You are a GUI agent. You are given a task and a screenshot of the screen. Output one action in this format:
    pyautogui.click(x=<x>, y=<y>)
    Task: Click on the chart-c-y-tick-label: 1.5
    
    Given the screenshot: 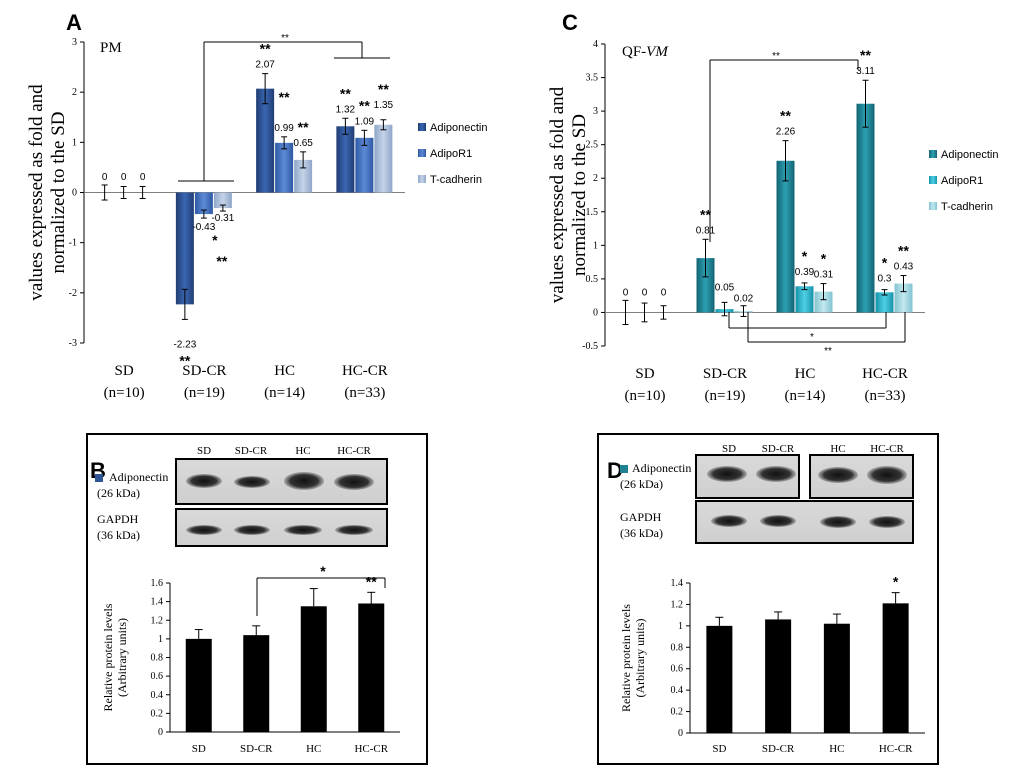 What is the action you would take?
    pyautogui.click(x=592, y=212)
    